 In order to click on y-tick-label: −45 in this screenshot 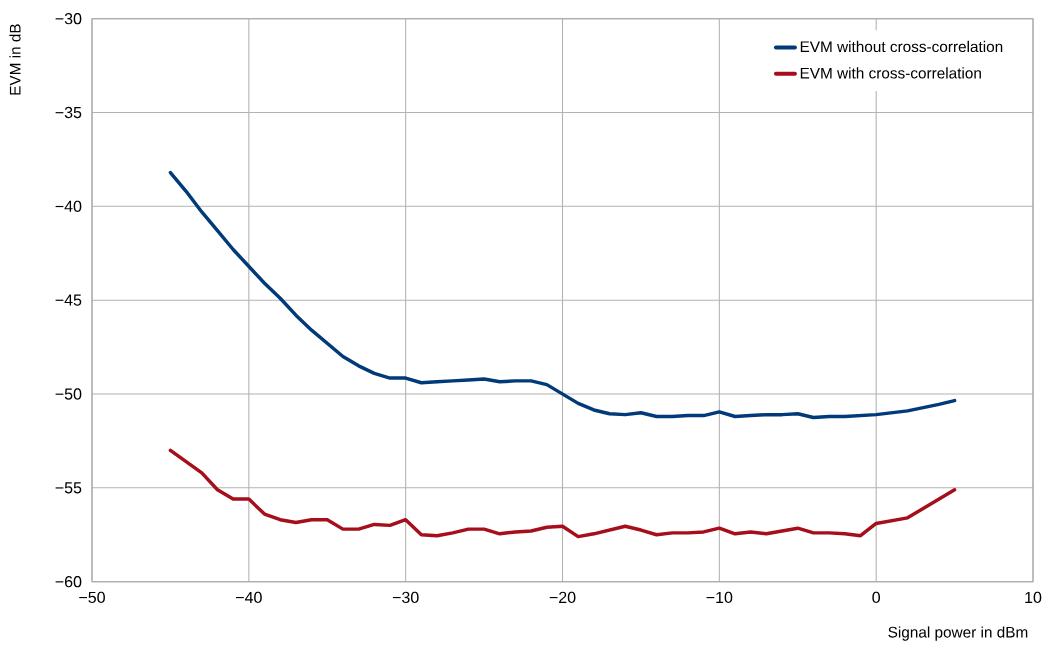, I will do `click(68, 300)`.